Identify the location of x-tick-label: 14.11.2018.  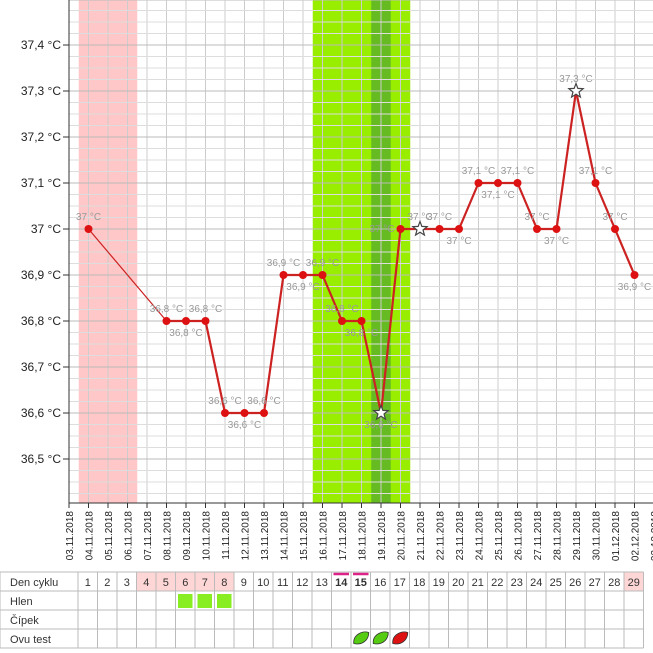
(285, 536).